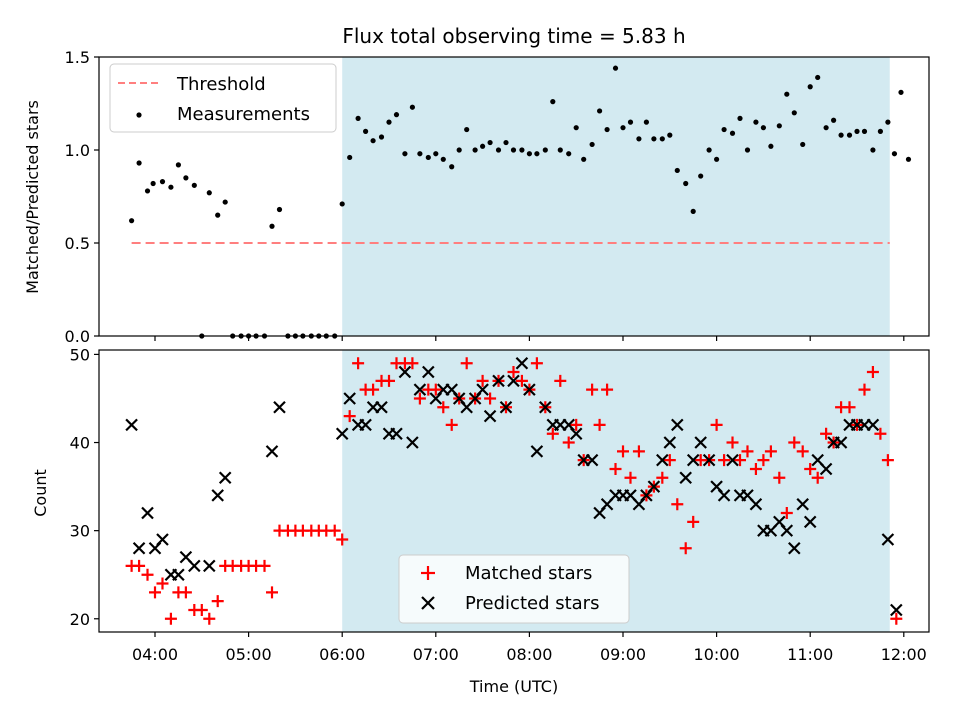 This screenshot has width=960, height=720. I want to click on bottom-y-tick-label: 30, so click(80, 531).